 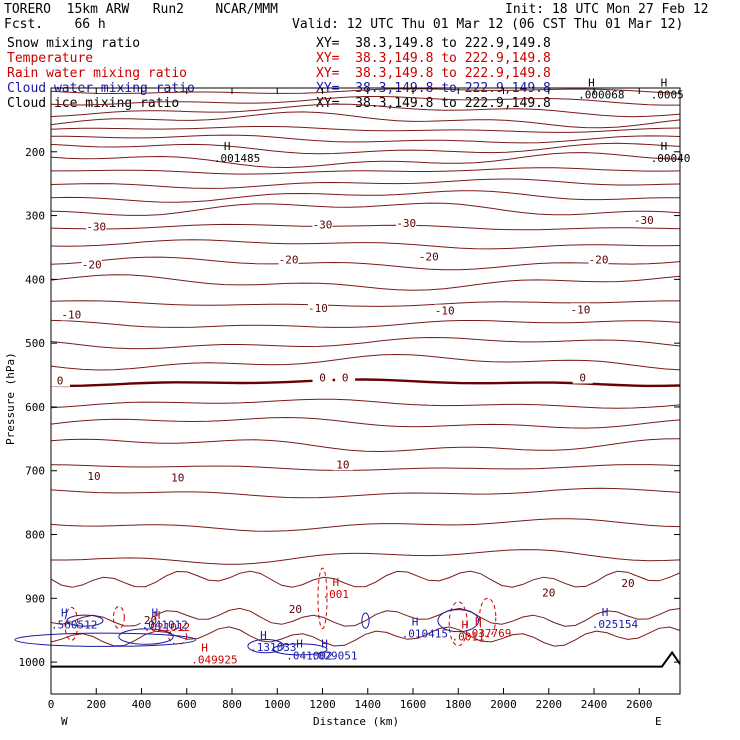 What do you see at coordinates (366, 659) in the screenshot?
I see `terrain-line` at bounding box center [366, 659].